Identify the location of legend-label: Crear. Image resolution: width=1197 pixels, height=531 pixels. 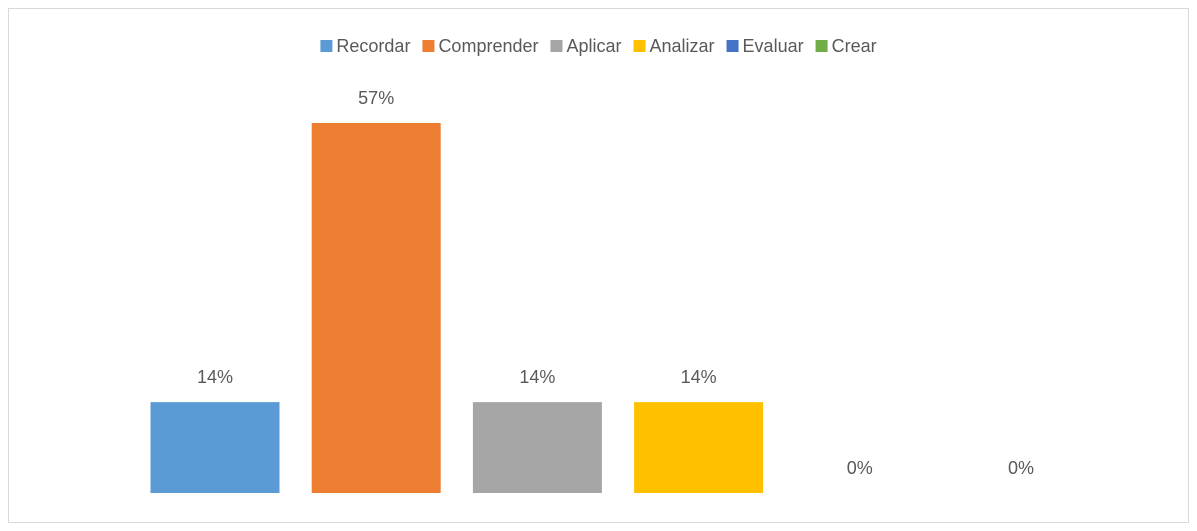
(854, 46).